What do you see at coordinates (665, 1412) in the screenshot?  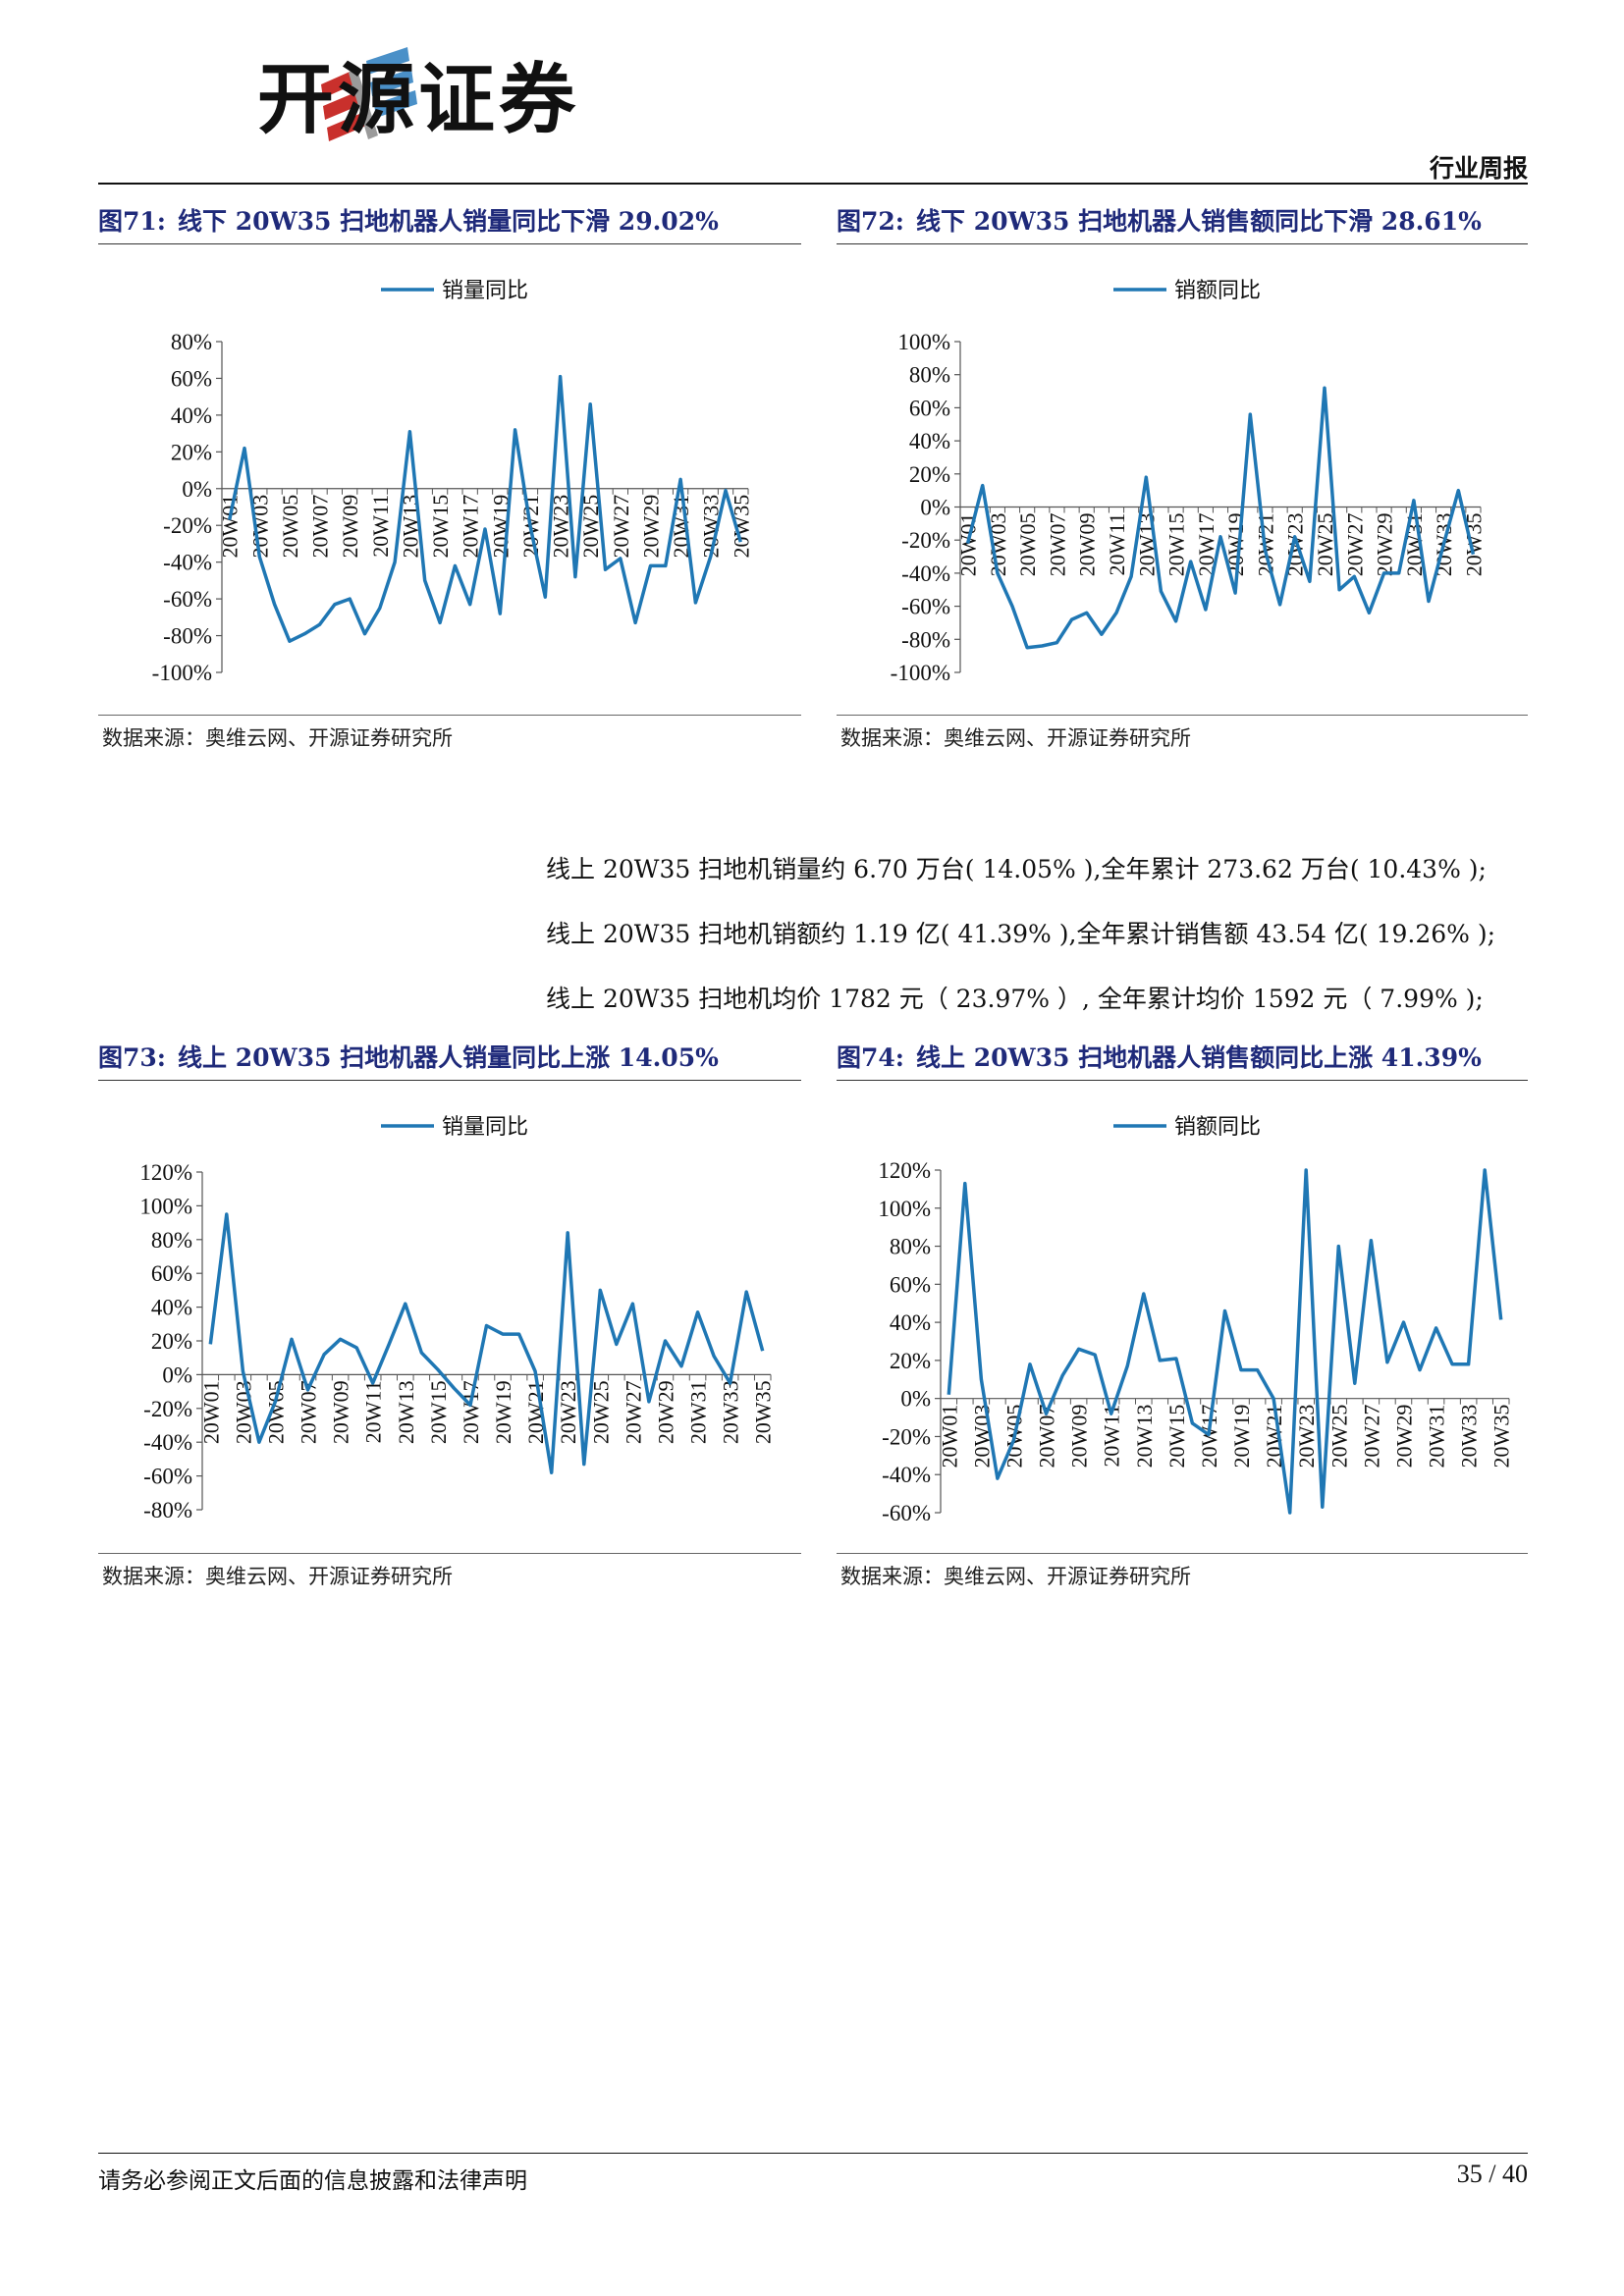 I see `chart-2-x-tick-label: 20W29` at bounding box center [665, 1412].